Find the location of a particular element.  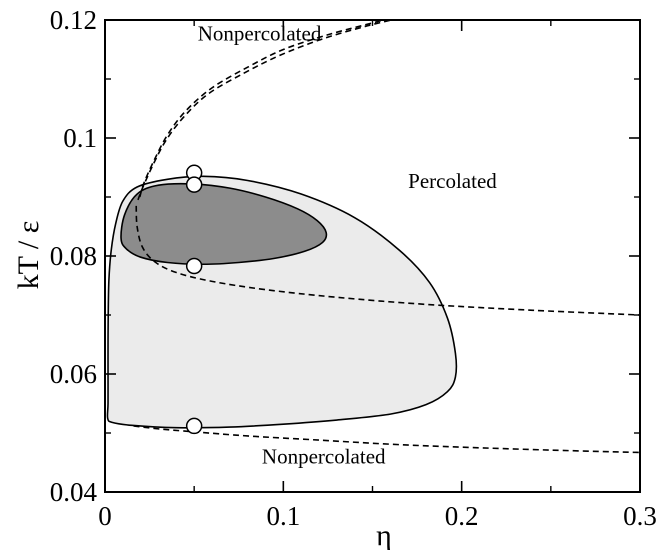

x-tick-label: 0.3 is located at coordinates (640, 516).